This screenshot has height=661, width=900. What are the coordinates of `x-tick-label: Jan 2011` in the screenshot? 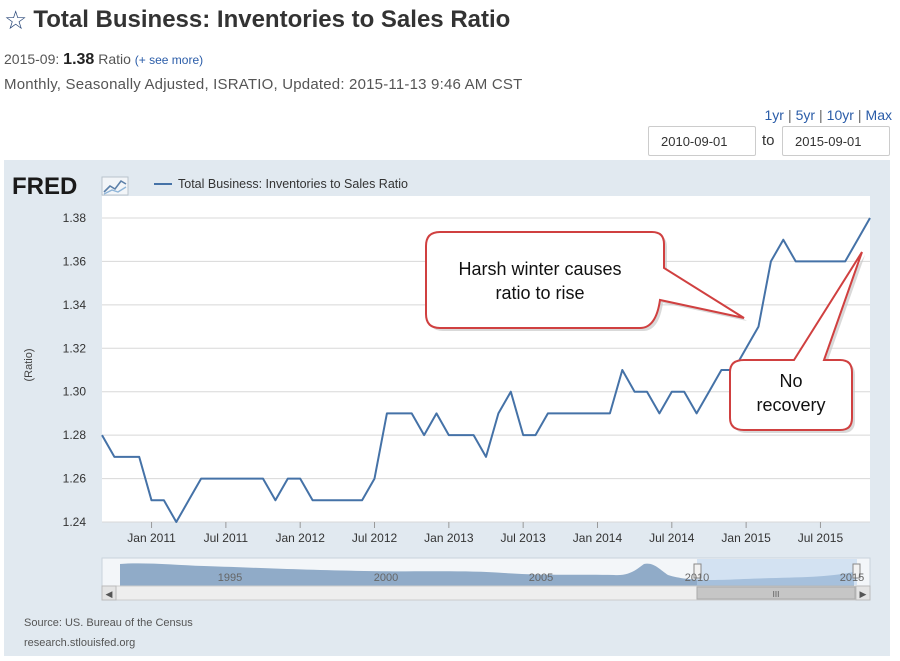 It's located at (151, 538).